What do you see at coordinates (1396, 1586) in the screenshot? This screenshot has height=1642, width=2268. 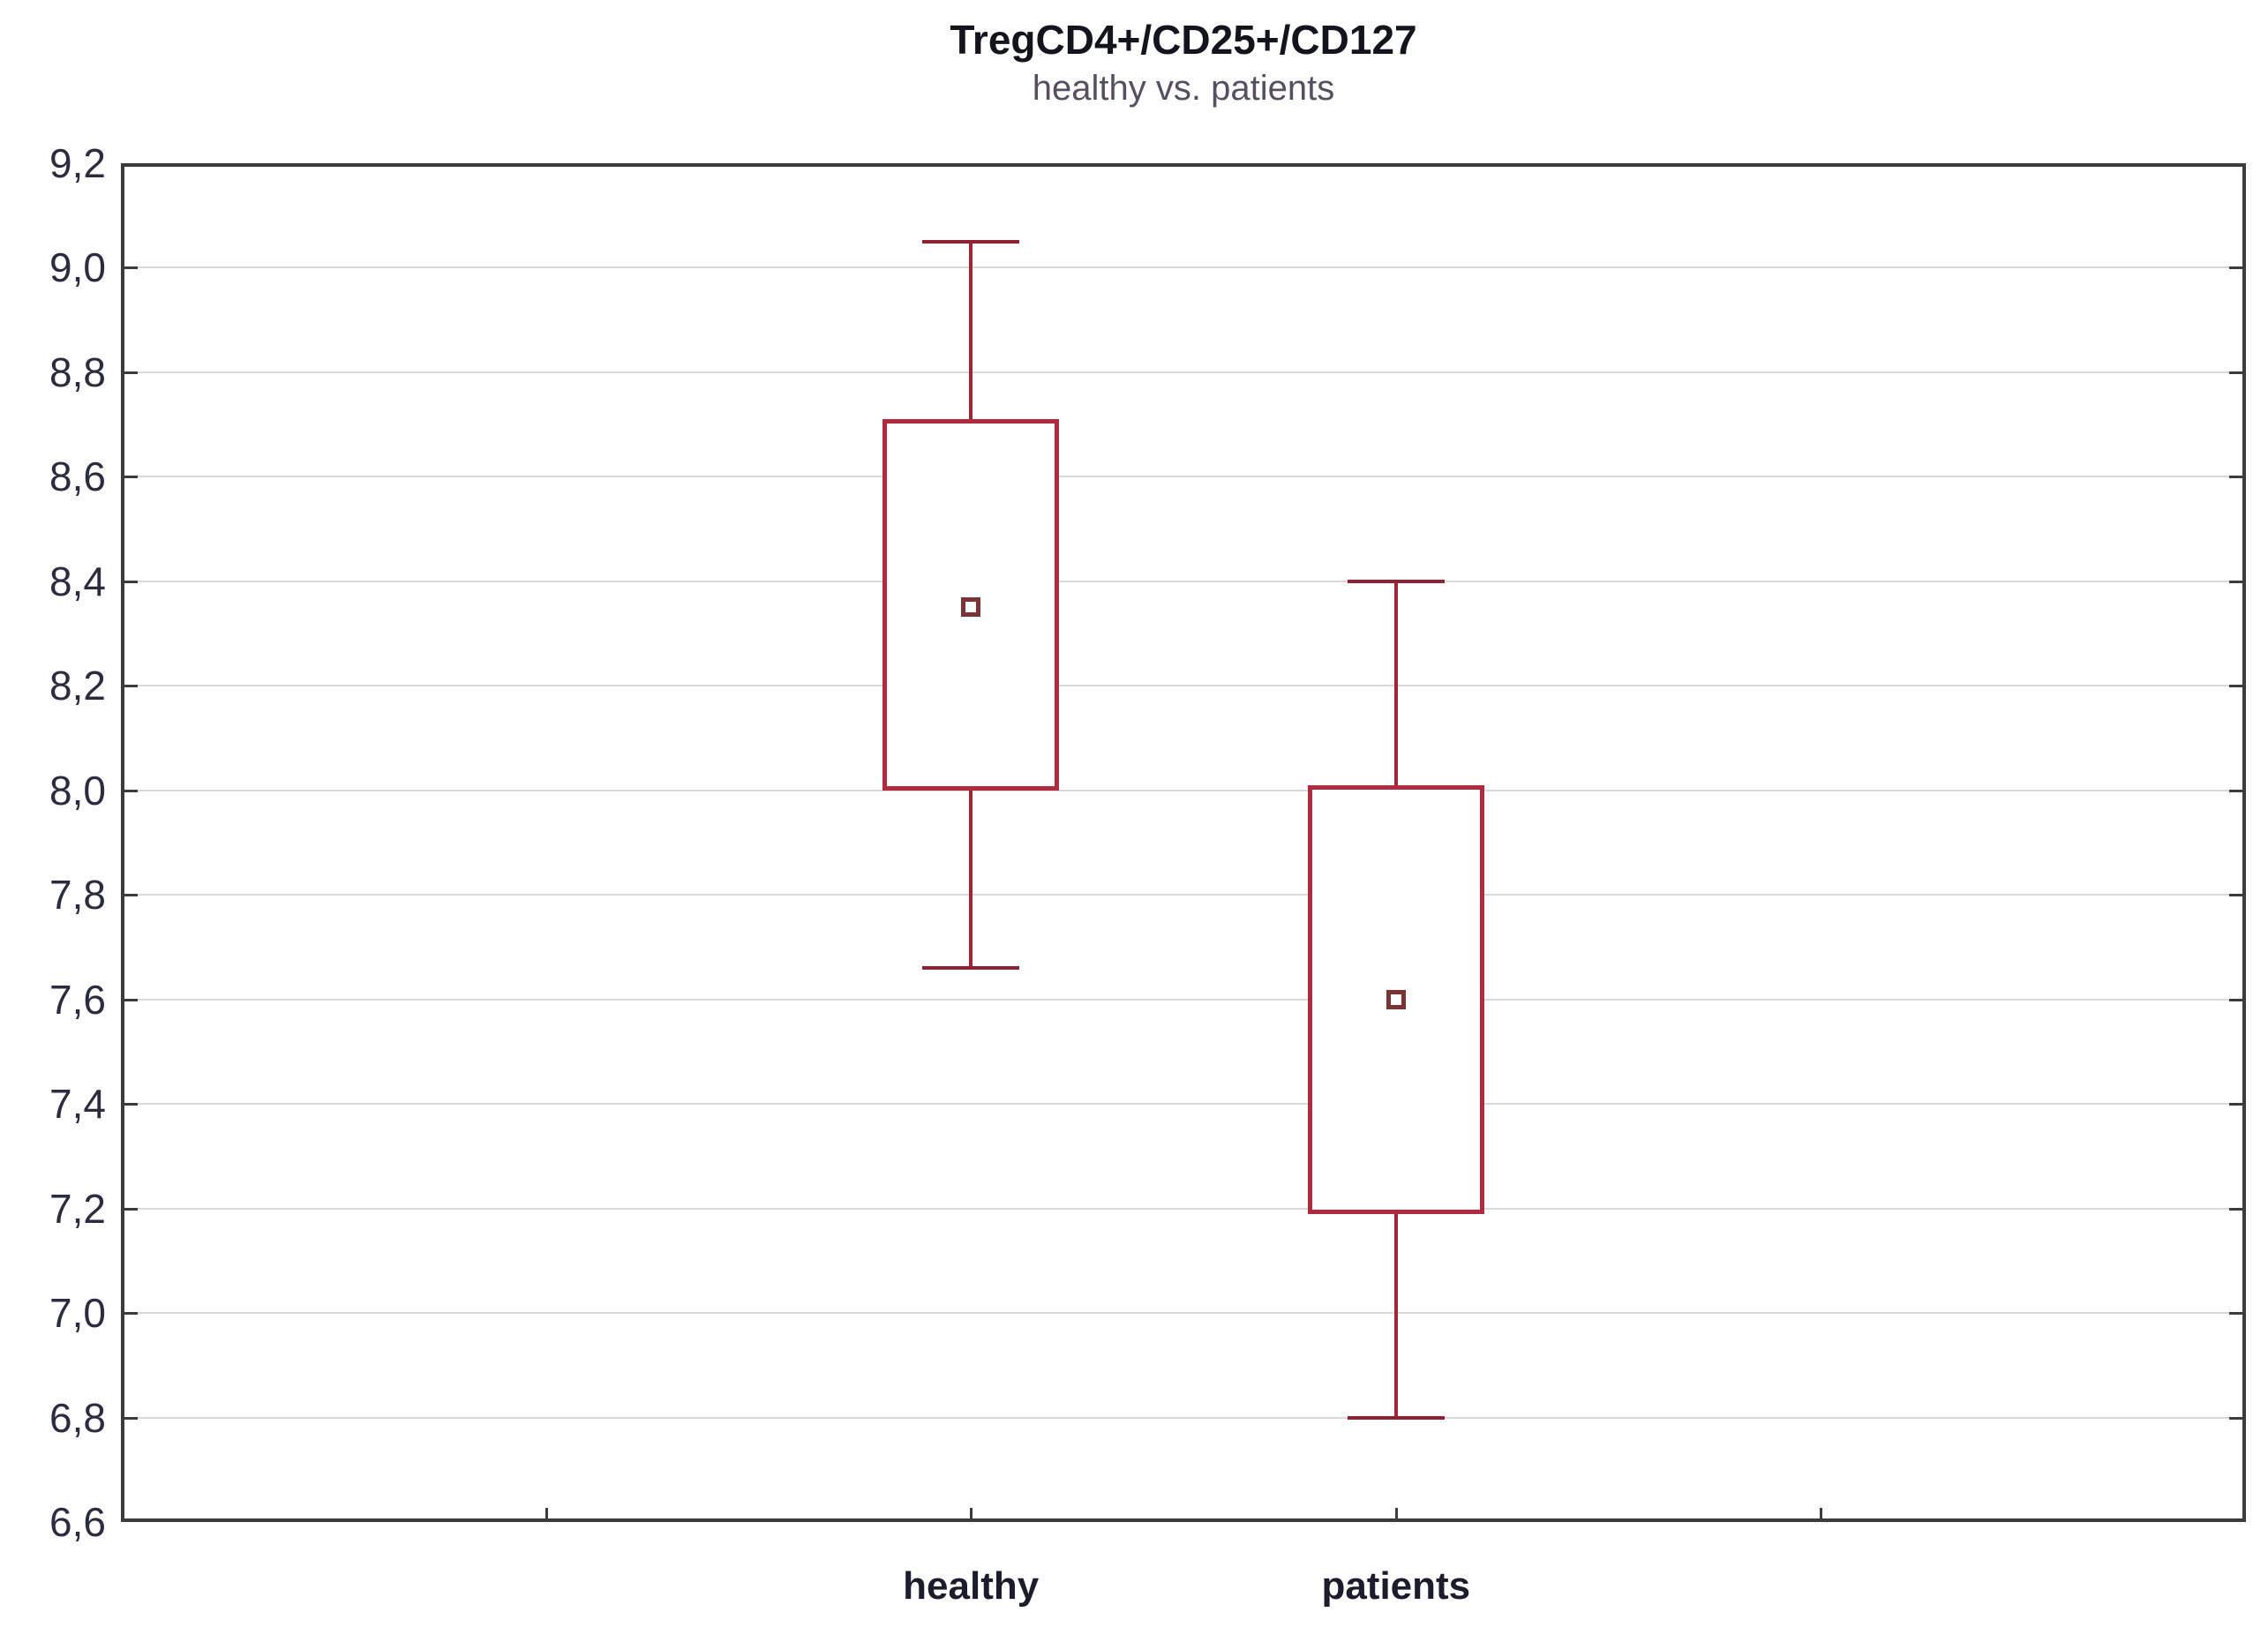 I see `x-category-label-patients: patients` at bounding box center [1396, 1586].